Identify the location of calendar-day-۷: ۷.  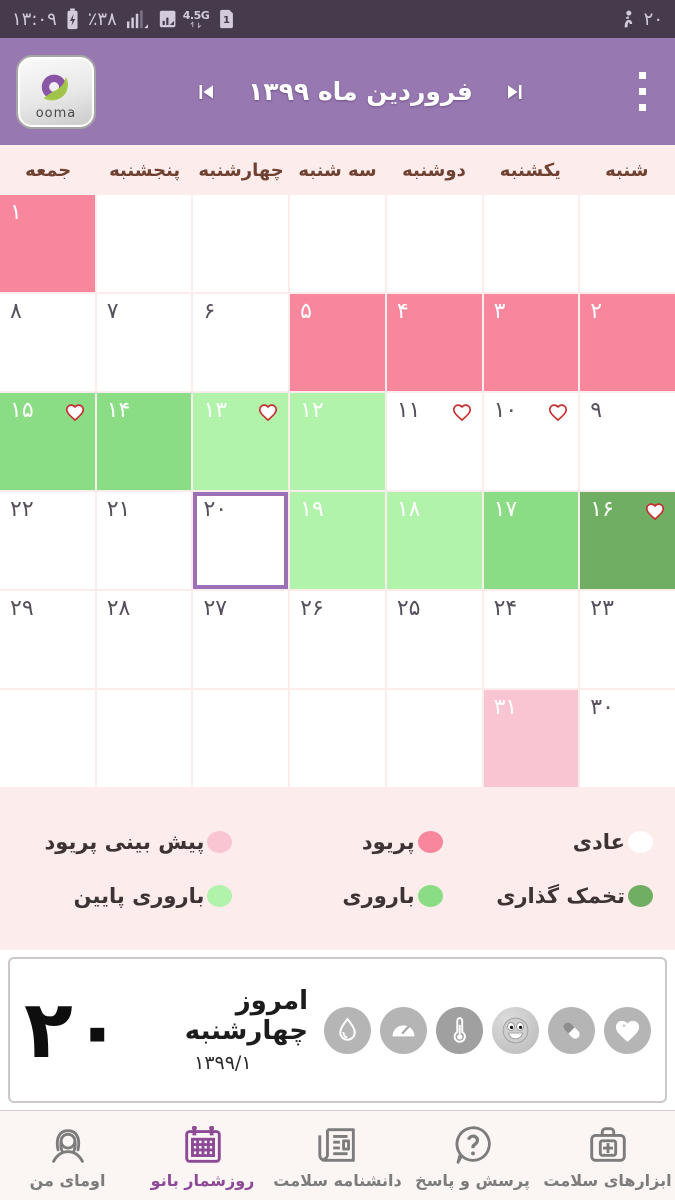
(144, 342).